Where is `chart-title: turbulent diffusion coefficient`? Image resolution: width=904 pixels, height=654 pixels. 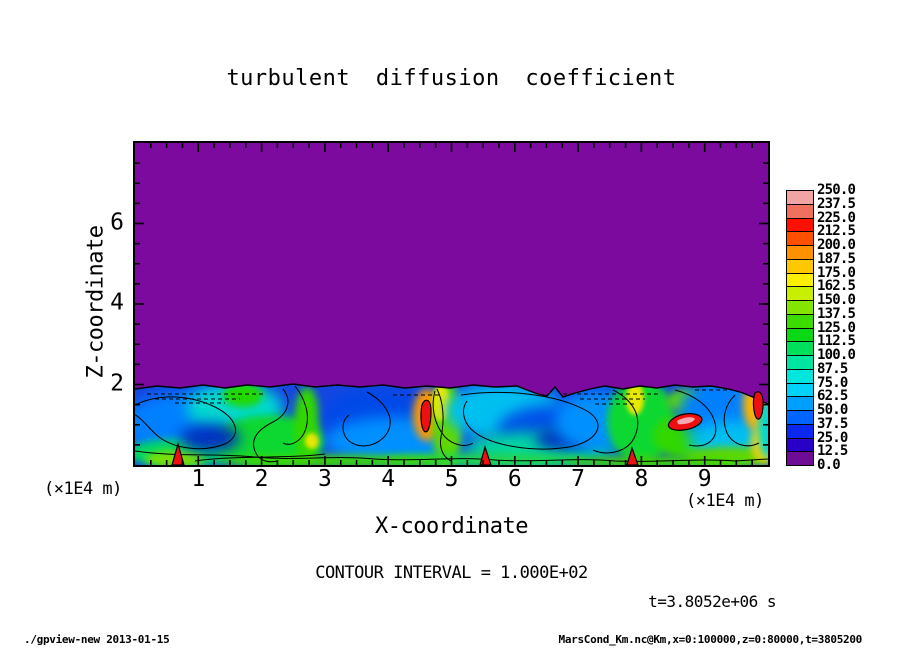
chart-title: turbulent diffusion coefficient is located at coordinates (451, 78).